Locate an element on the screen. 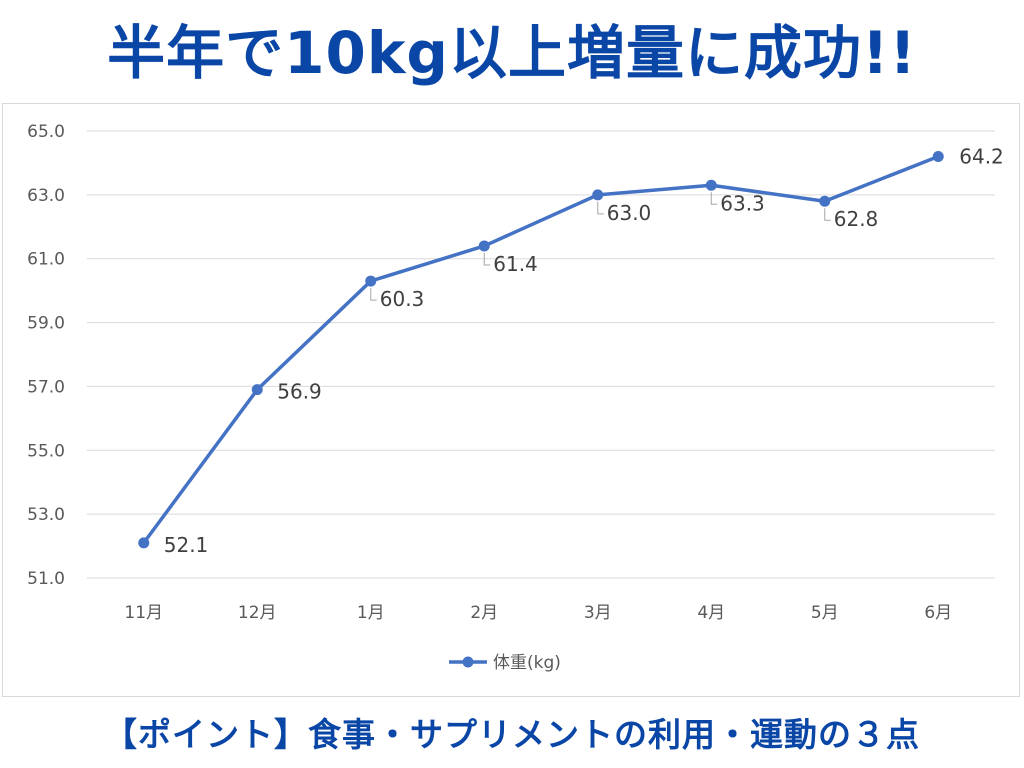 The width and height of the screenshot is (1024, 768). x-tick-label: 1月 is located at coordinates (371, 613).